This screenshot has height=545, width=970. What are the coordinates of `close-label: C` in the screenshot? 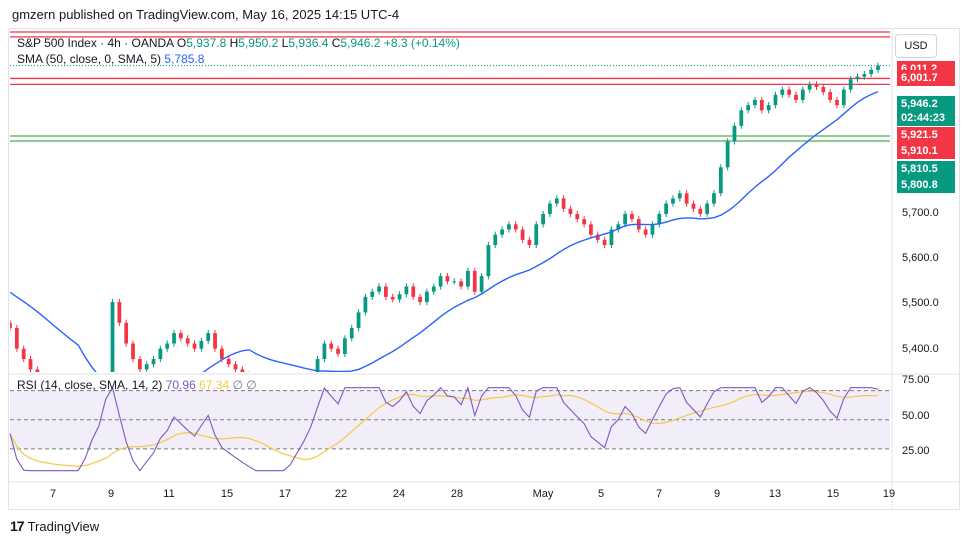 It's located at (336, 43).